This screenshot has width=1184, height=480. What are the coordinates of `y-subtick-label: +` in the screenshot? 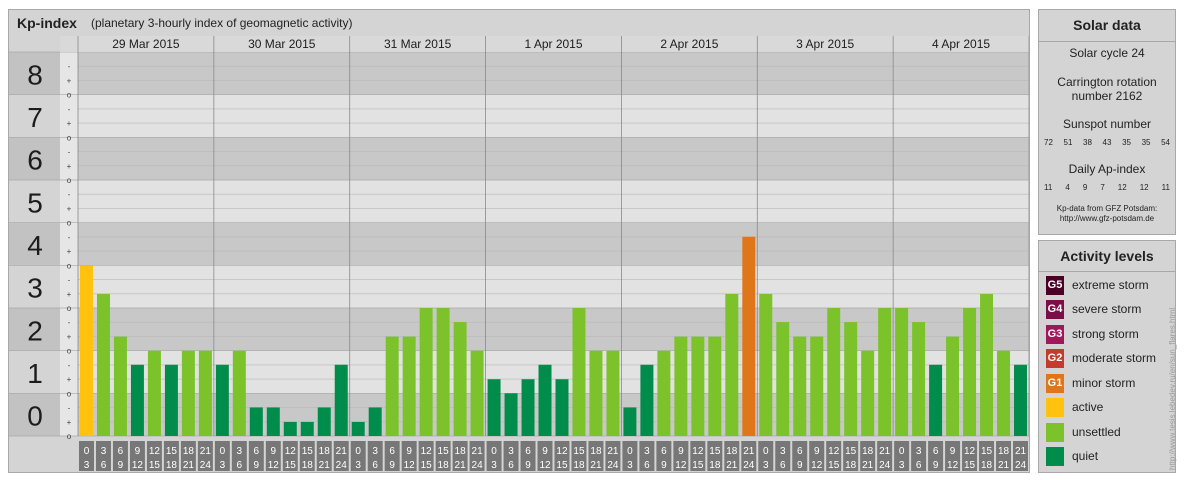 It's located at (69, 422).